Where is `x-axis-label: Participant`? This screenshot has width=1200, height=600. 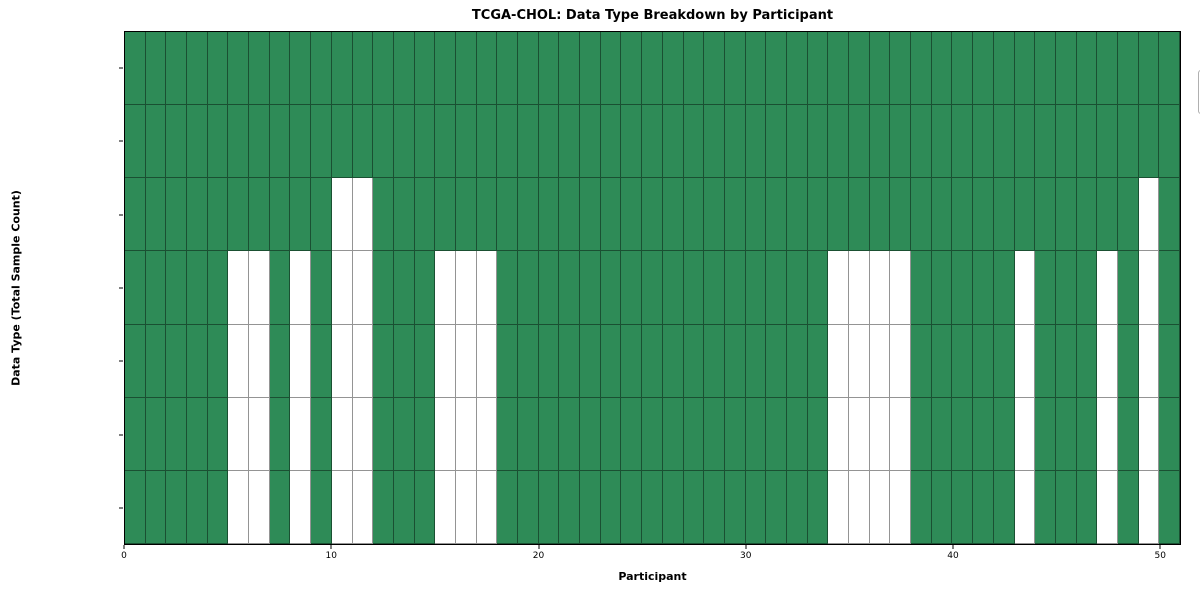 x-axis-label: Participant is located at coordinates (652, 576).